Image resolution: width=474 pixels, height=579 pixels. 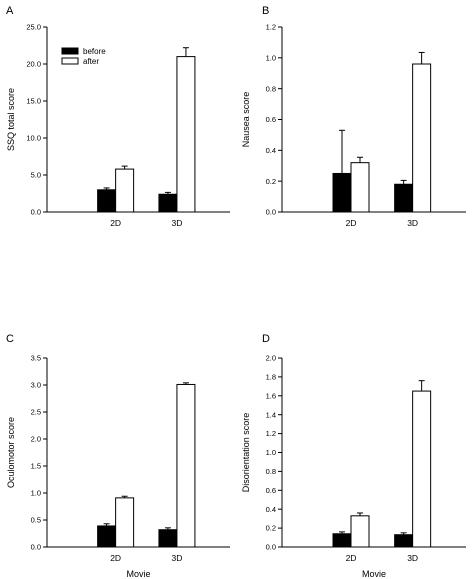 What do you see at coordinates (94, 51) in the screenshot?
I see `legend-label-before: before` at bounding box center [94, 51].